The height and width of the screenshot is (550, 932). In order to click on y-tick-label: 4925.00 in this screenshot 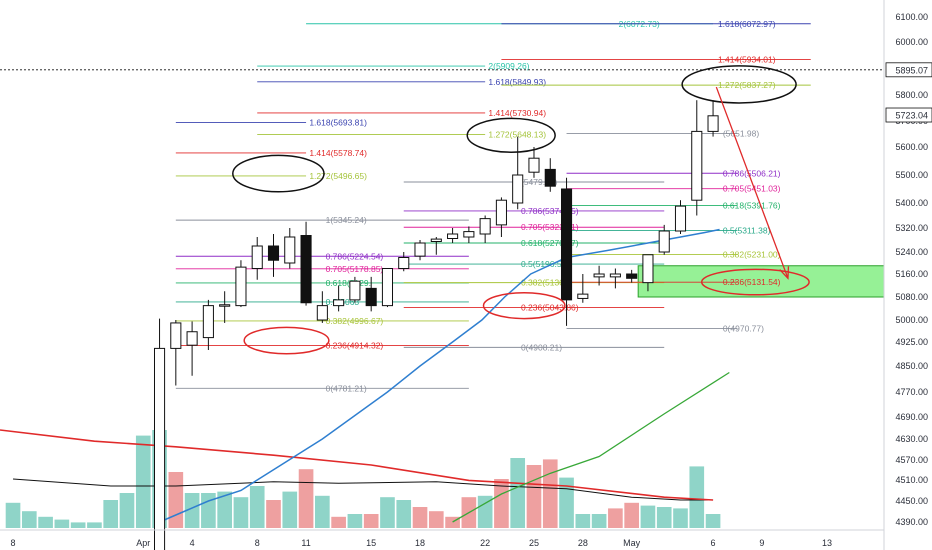, I will do `click(911, 342)`.